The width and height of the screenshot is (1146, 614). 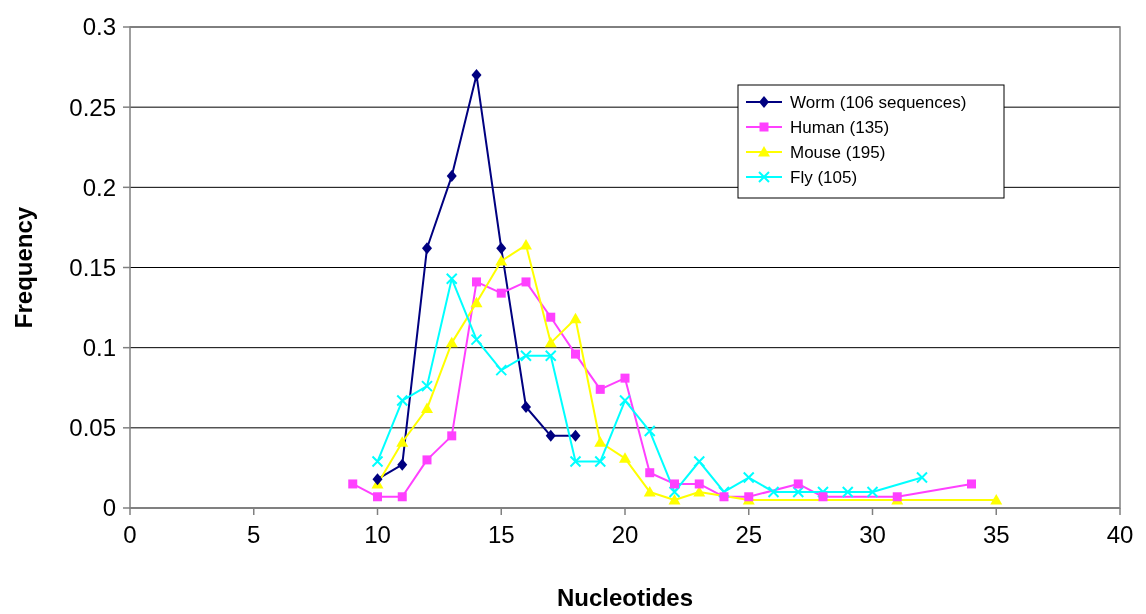 What do you see at coordinates (99, 27) in the screenshot?
I see `y-tick-label: 0.3` at bounding box center [99, 27].